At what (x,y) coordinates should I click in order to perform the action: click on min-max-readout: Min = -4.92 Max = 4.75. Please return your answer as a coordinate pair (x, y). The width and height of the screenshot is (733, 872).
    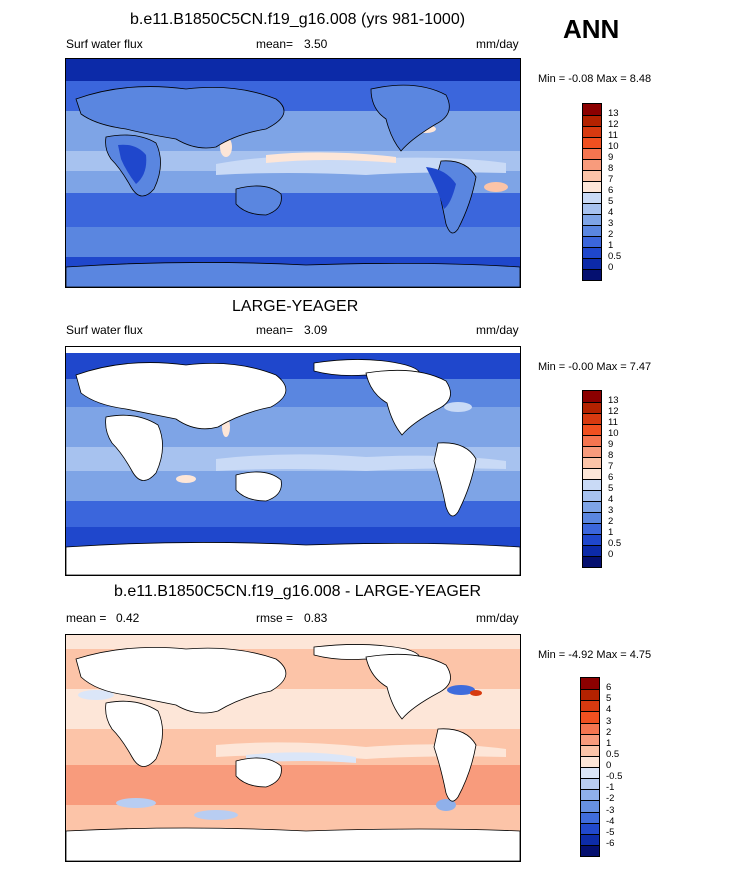
    Looking at the image, I should click on (594, 655).